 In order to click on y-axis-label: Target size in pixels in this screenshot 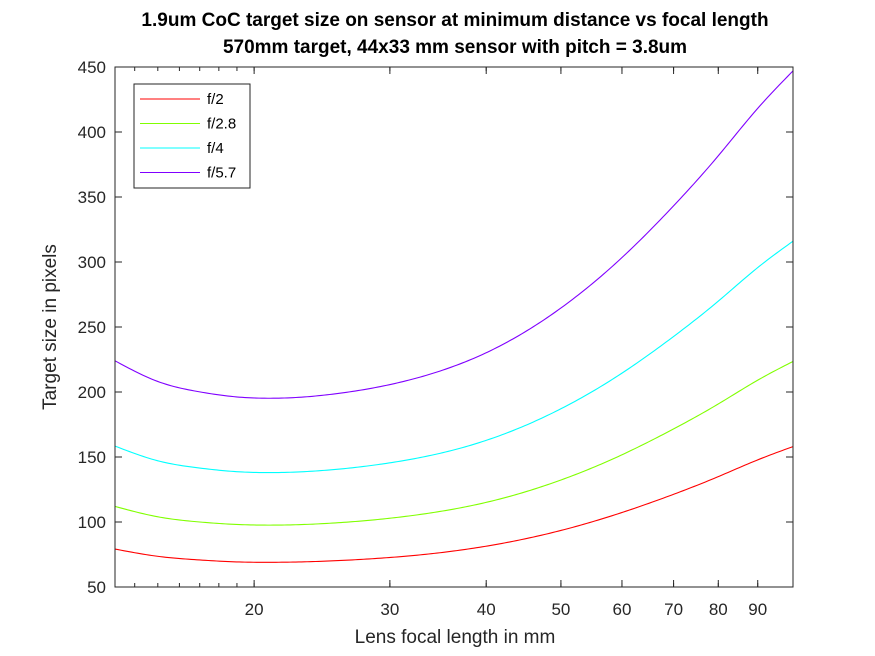, I will do `click(50, 327)`.